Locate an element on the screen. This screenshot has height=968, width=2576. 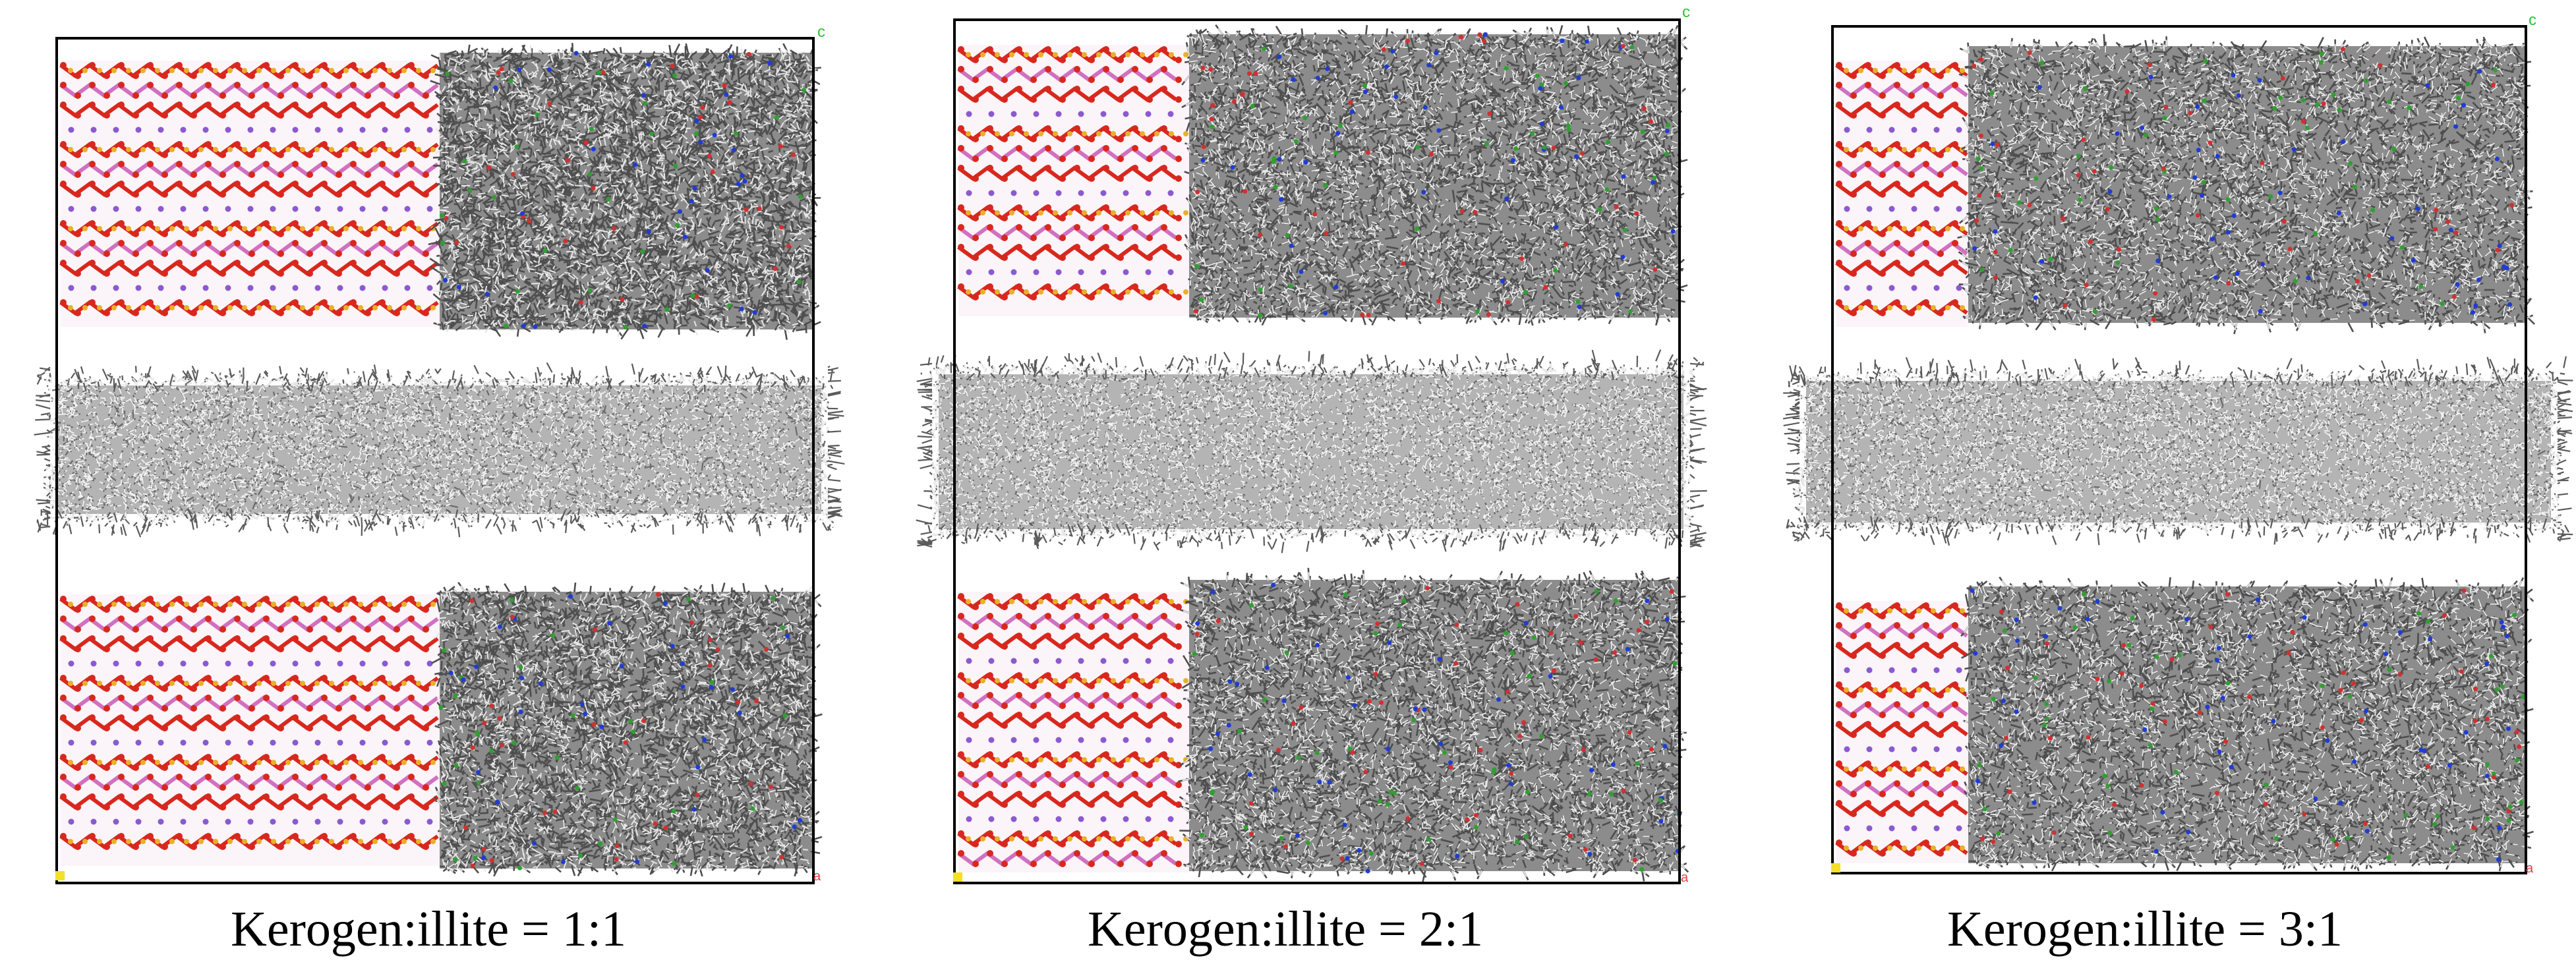
caption-ratio-3-1: Kerogen:illite = 3:1 is located at coordinates (2145, 929).